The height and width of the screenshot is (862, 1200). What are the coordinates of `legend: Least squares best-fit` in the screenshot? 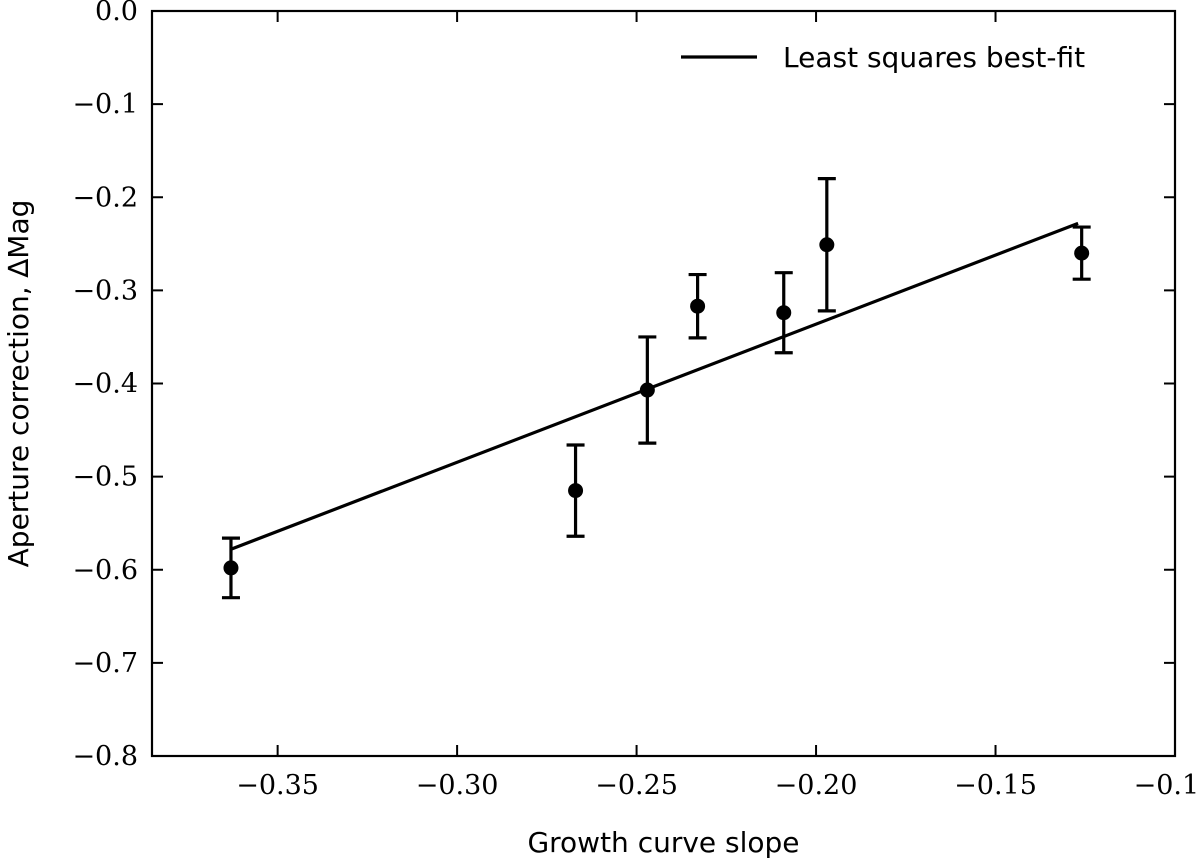 It's located at (883, 57).